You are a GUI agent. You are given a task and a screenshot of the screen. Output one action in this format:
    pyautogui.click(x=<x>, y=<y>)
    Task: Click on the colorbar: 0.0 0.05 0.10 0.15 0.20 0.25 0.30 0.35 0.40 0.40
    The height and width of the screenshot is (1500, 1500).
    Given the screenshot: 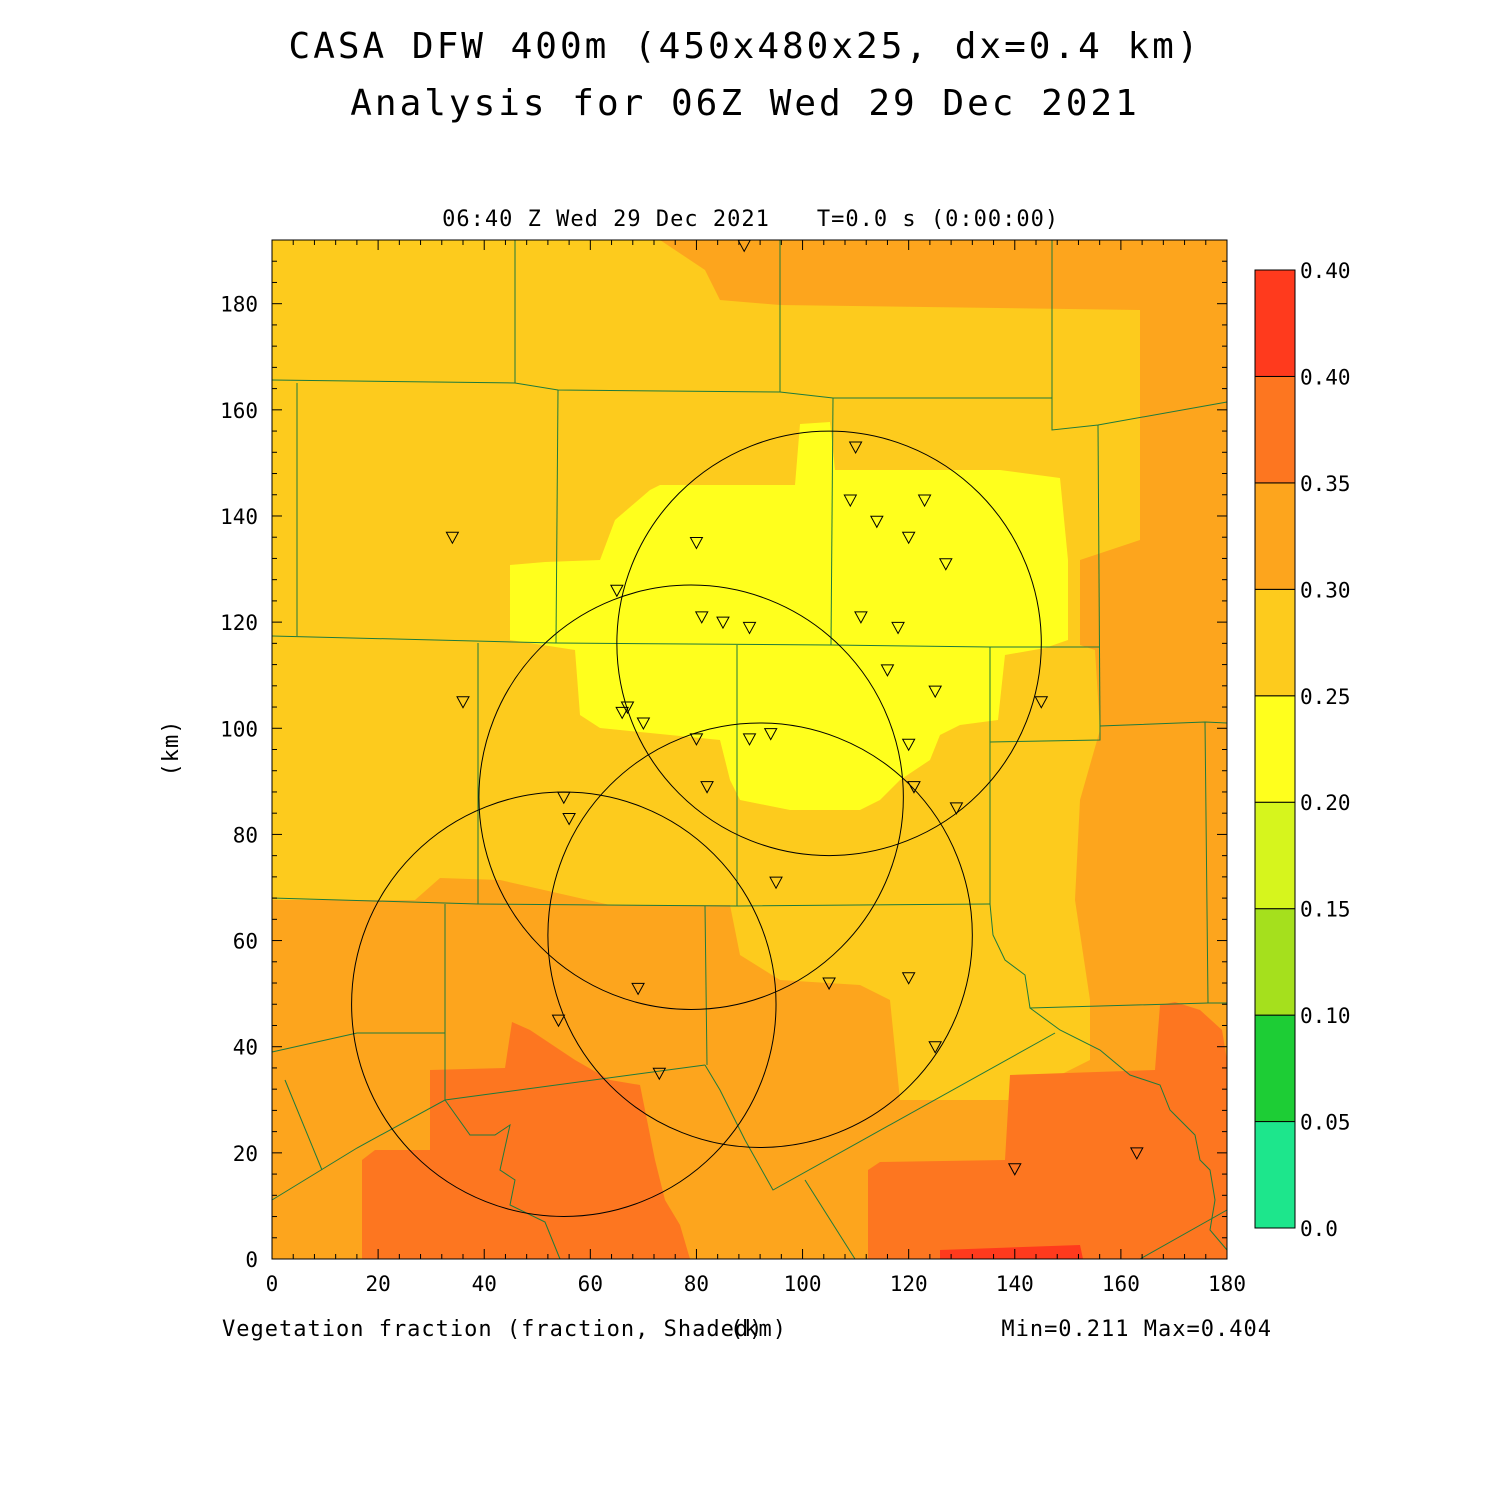 What is the action you would take?
    pyautogui.click(x=1302, y=750)
    